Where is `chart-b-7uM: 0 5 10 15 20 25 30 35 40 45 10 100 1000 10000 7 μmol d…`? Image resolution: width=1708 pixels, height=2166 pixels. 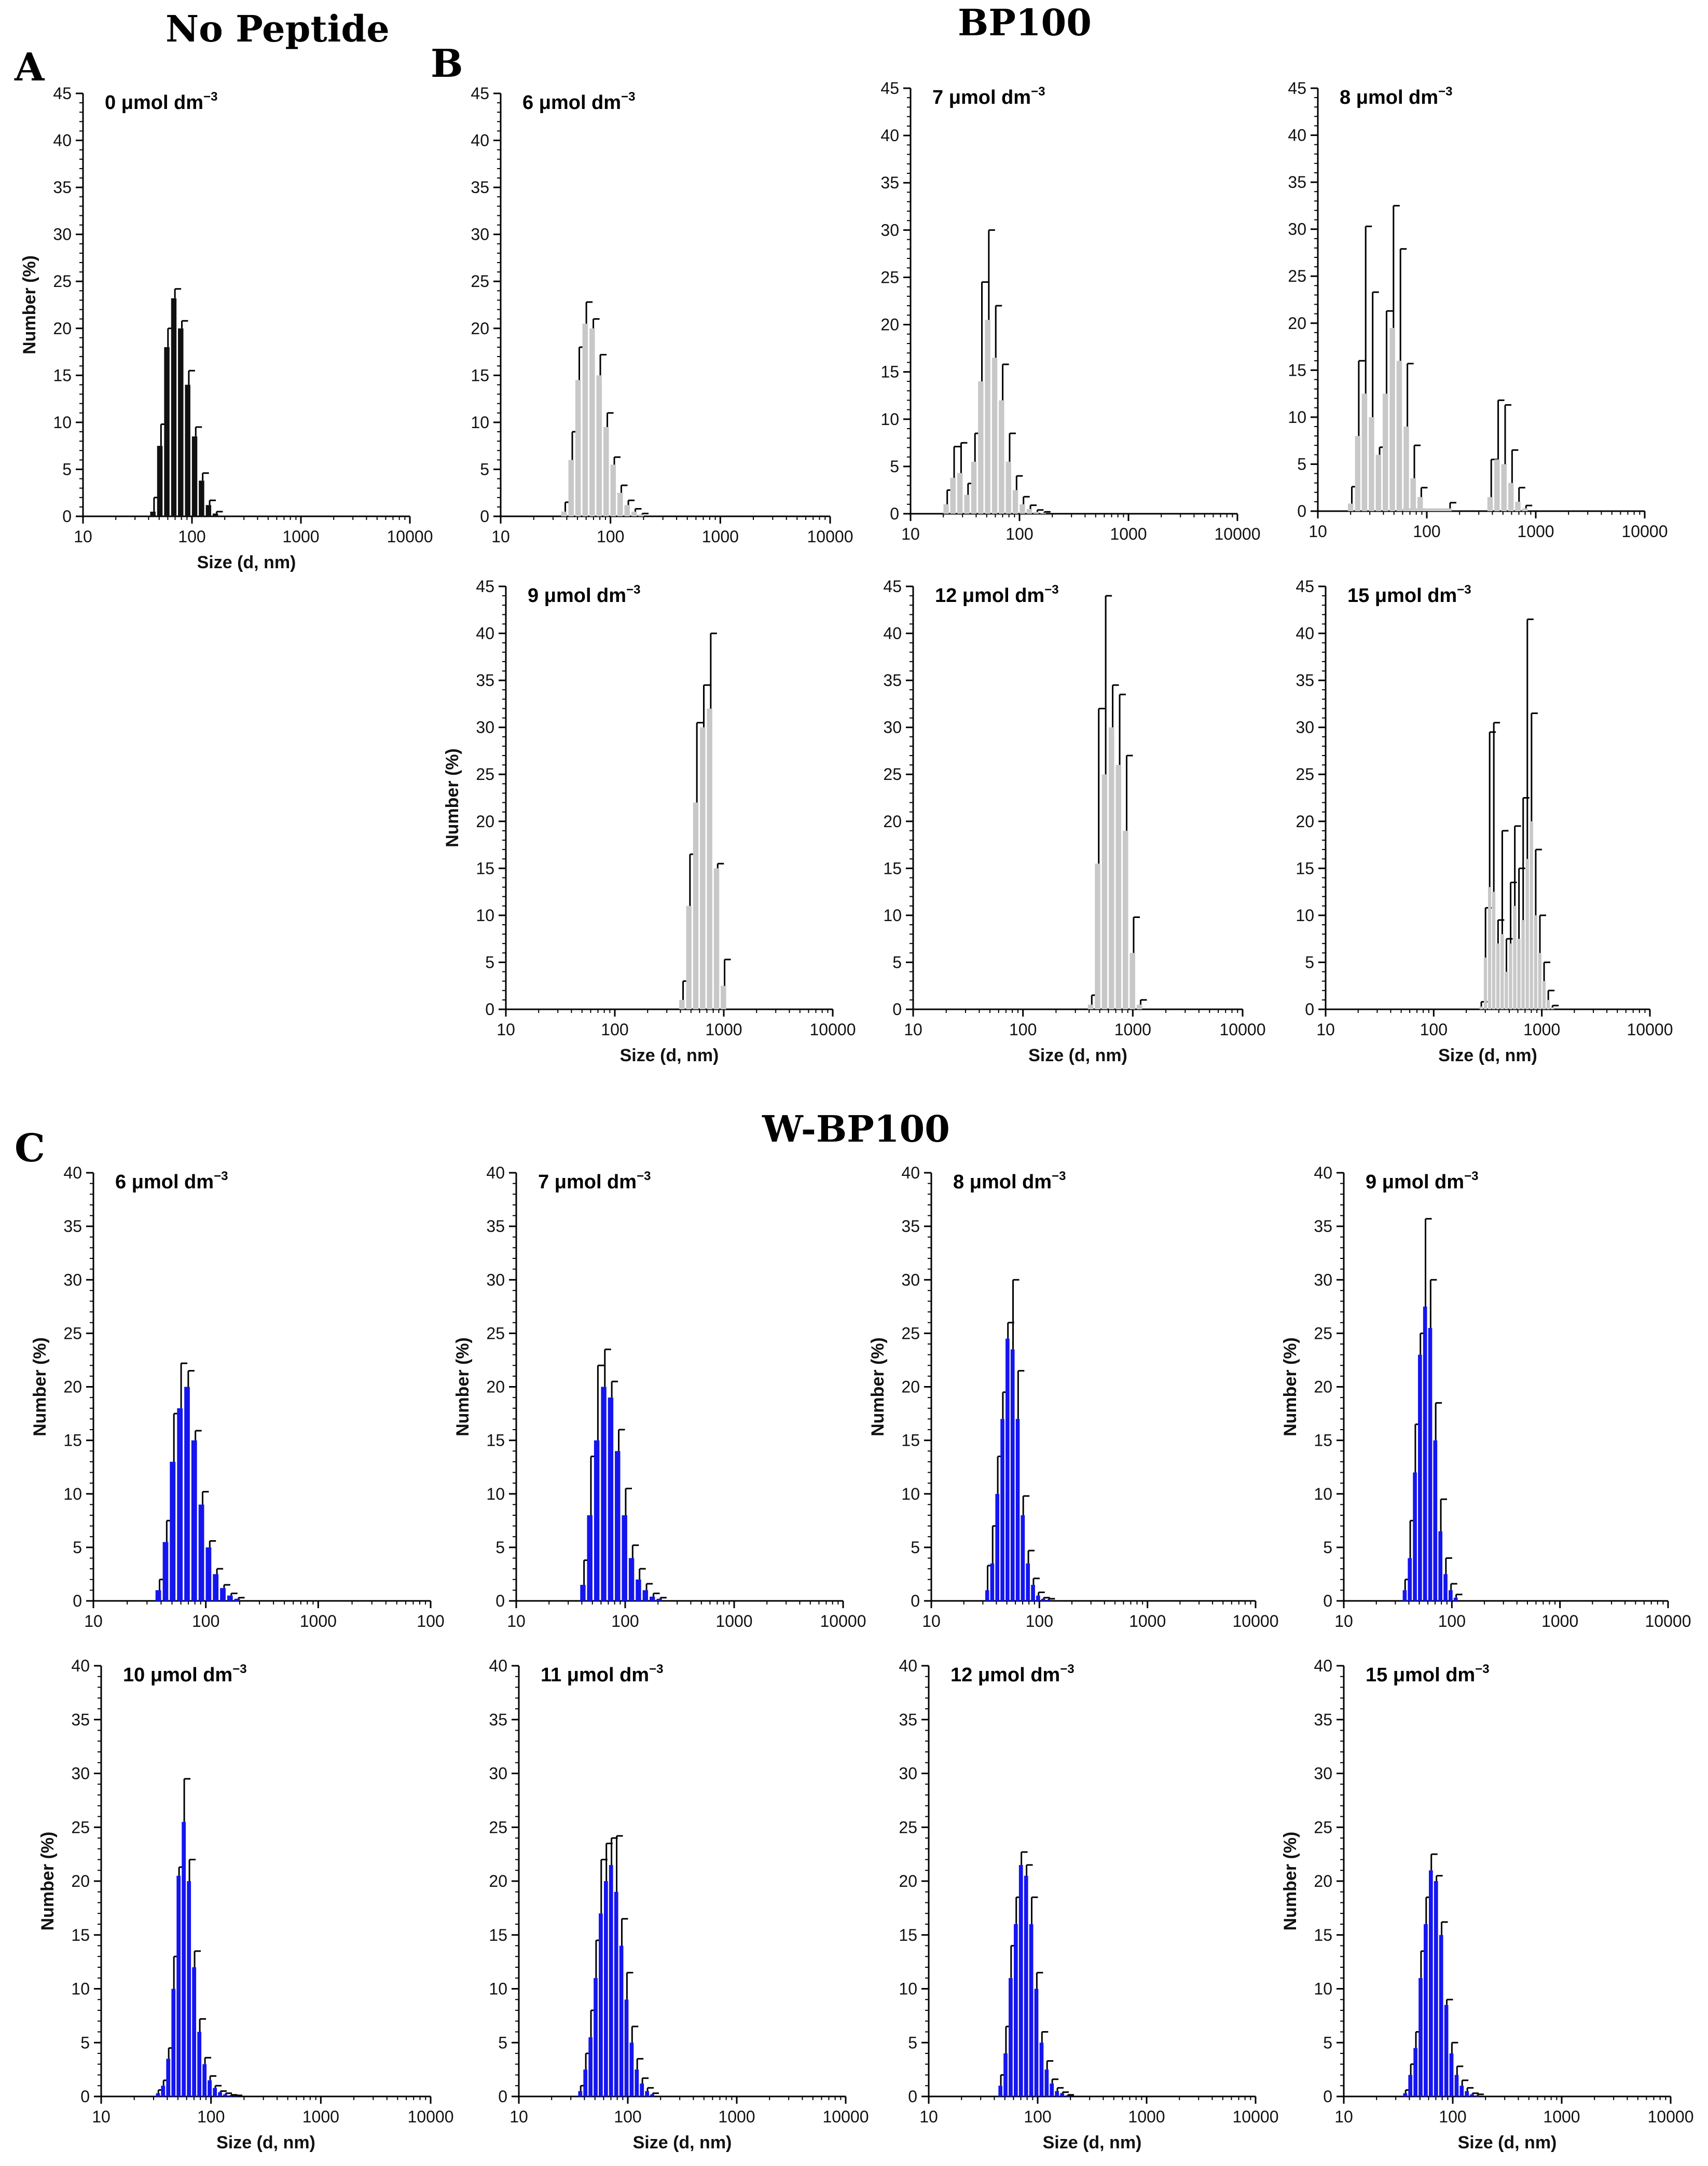
chart-b-7uM: 0 5 10 15 20 25 30 35 40 45 10 100 1000 10000 7 μmol d… is located at coordinates (1070, 311).